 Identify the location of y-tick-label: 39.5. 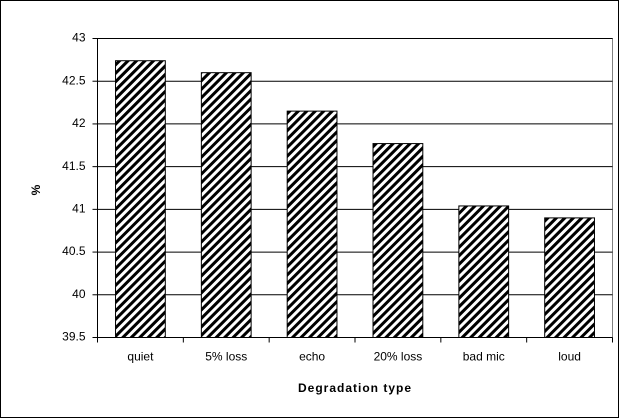
(74, 337).